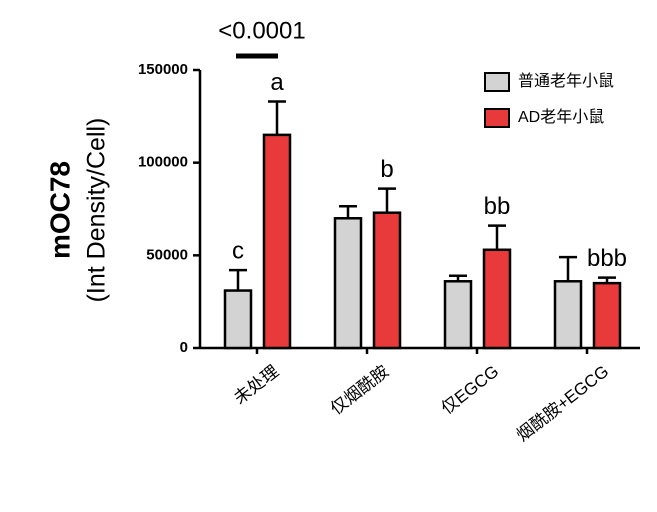 This screenshot has width=657, height=512. Describe the element at coordinates (184, 347) in the screenshot. I see `y-tick-label: 0` at that location.